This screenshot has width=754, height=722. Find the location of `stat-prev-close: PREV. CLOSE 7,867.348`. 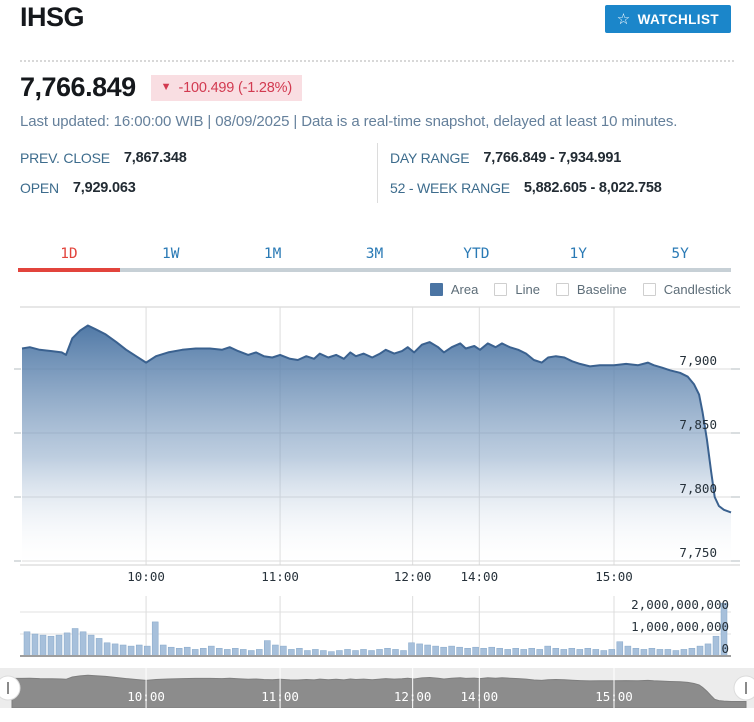

stat-prev-close: PREV. CLOSE 7,867.348 is located at coordinates (198, 158).